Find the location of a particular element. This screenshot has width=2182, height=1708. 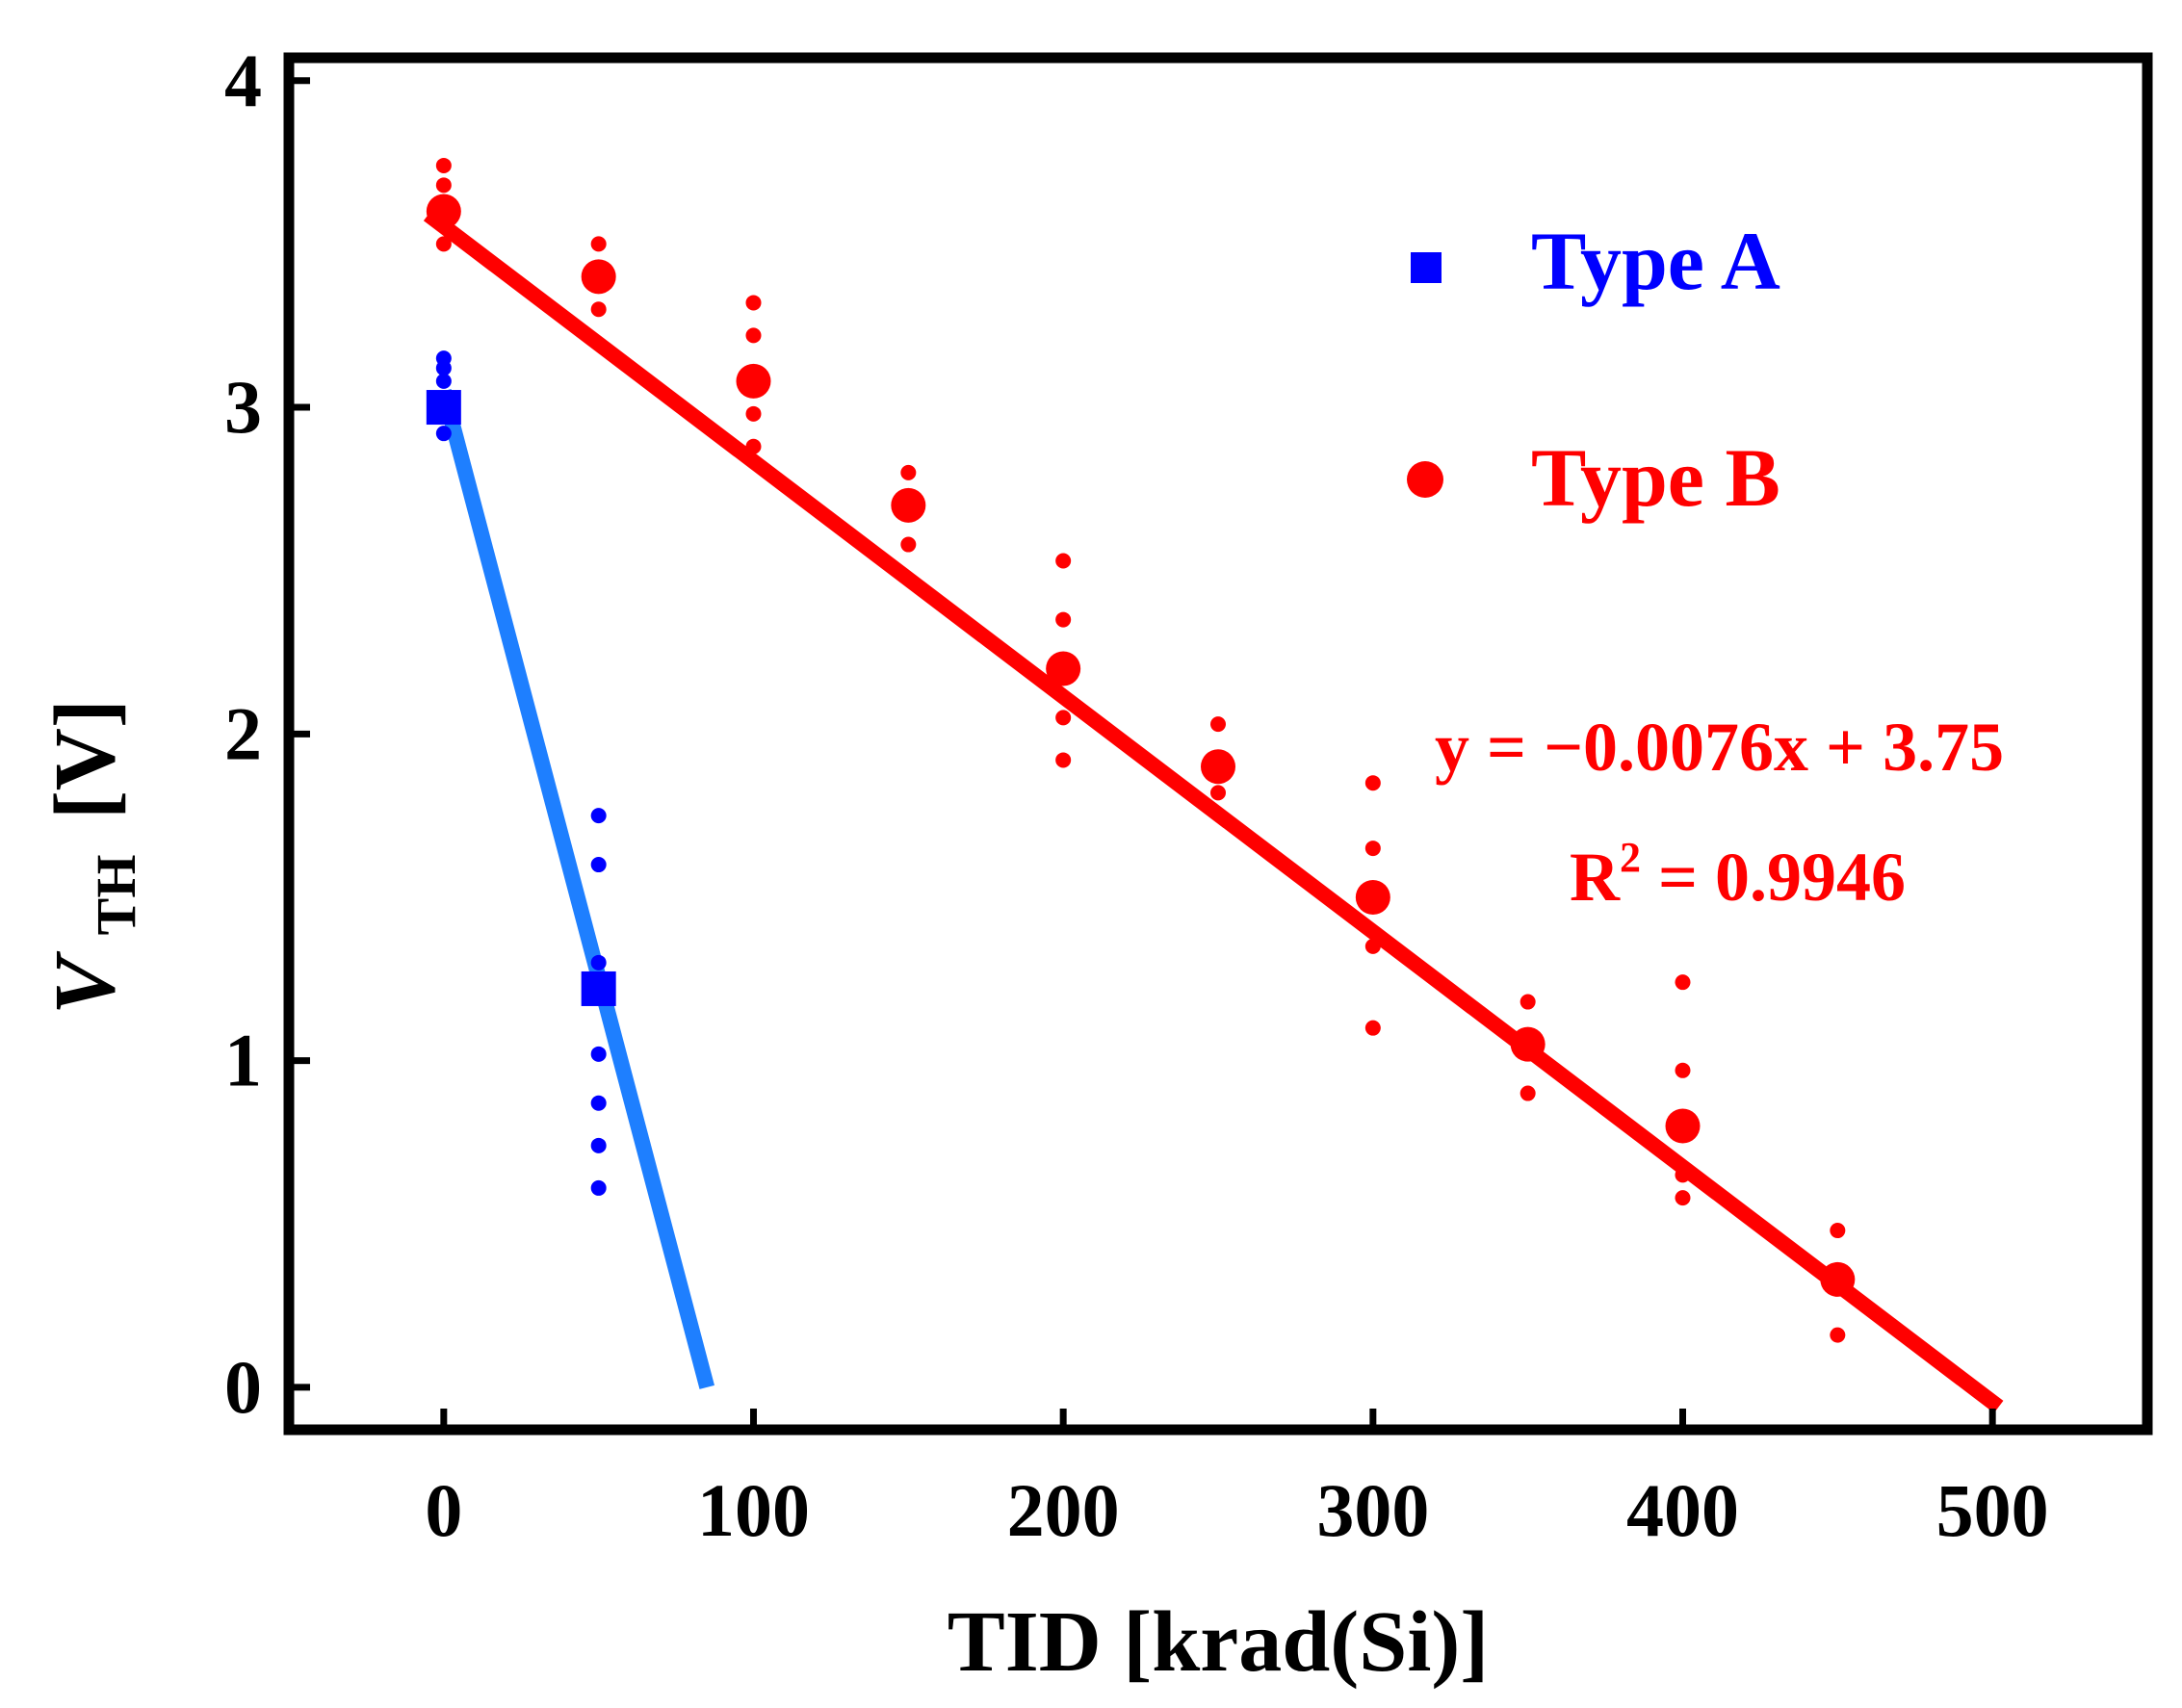

y-axis-title-main: V is located at coordinates (85, 982).